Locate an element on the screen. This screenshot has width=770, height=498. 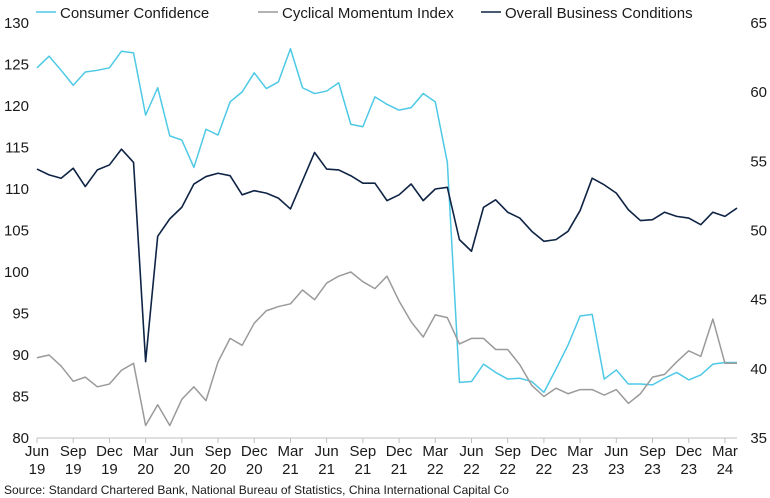
right-y-tick-label: 40 is located at coordinates (758, 369).